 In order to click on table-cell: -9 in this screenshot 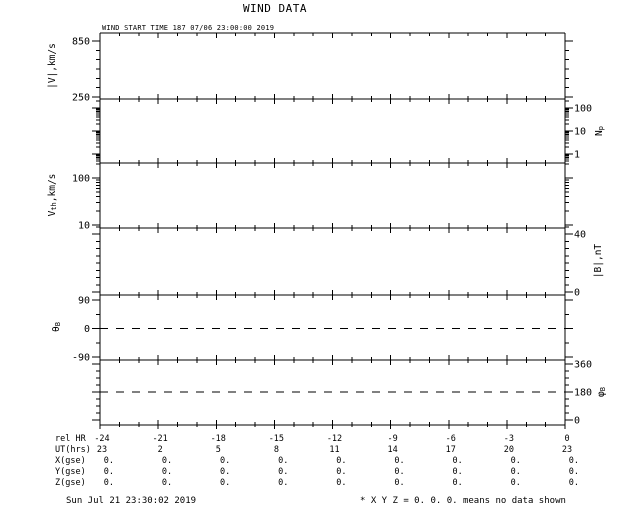, I will do `click(392, 439)`.